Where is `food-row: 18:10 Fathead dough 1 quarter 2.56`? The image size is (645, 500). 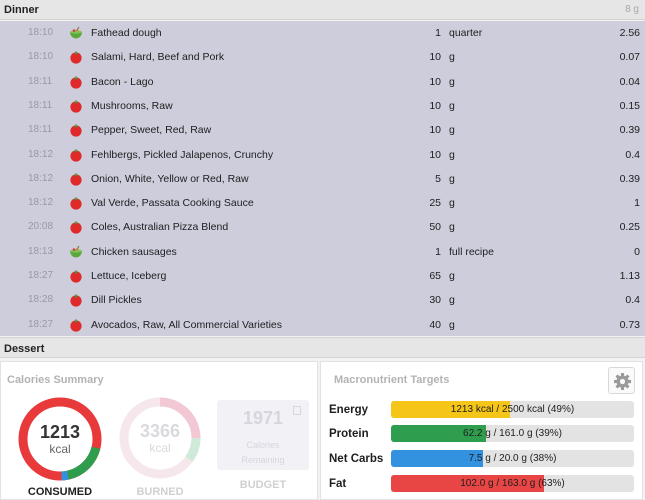 food-row: 18:10 Fathead dough 1 quarter 2.56 is located at coordinates (322, 33).